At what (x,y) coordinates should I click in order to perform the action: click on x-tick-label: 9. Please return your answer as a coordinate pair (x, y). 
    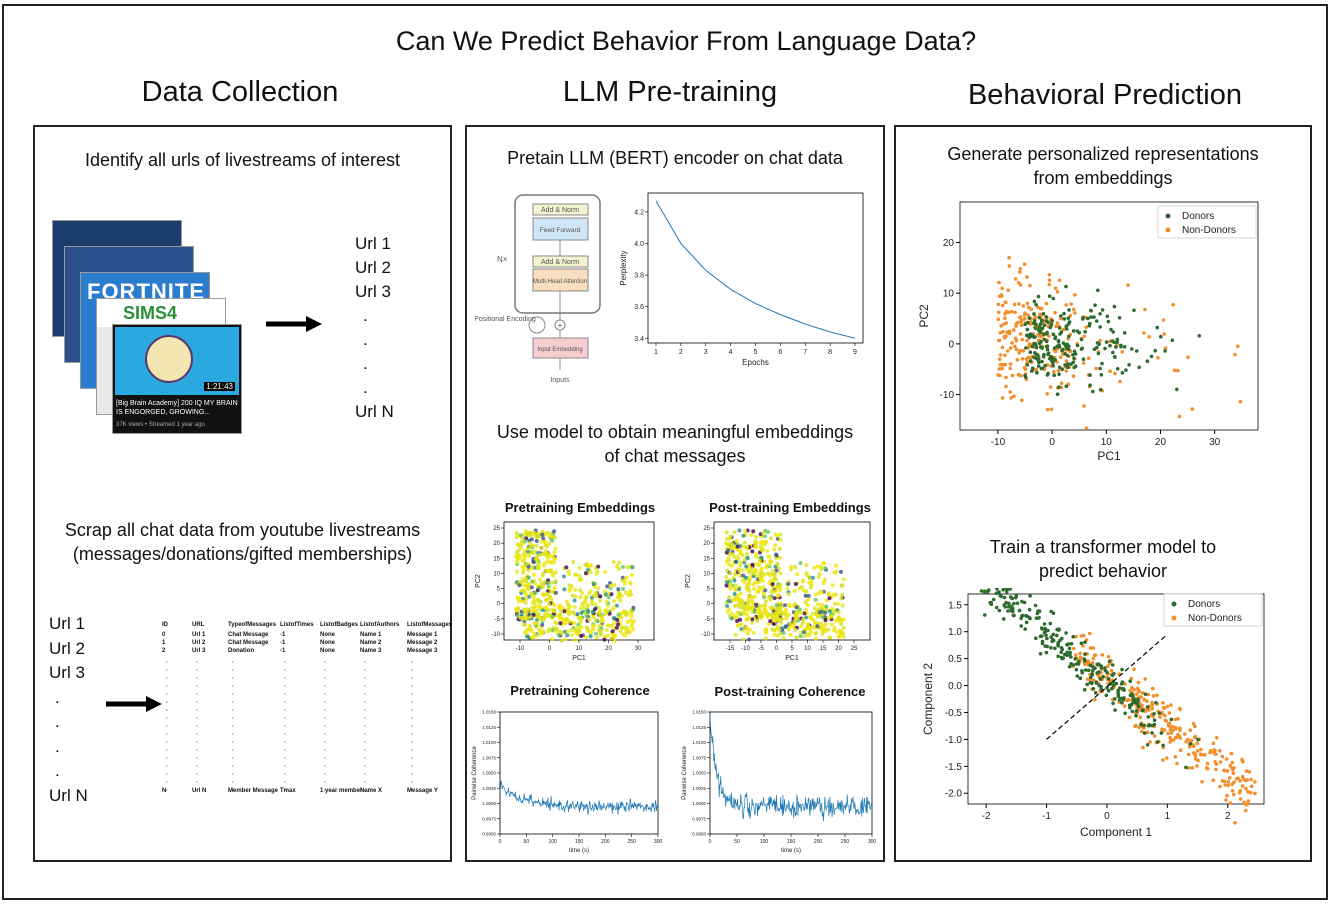
    Looking at the image, I should click on (855, 352).